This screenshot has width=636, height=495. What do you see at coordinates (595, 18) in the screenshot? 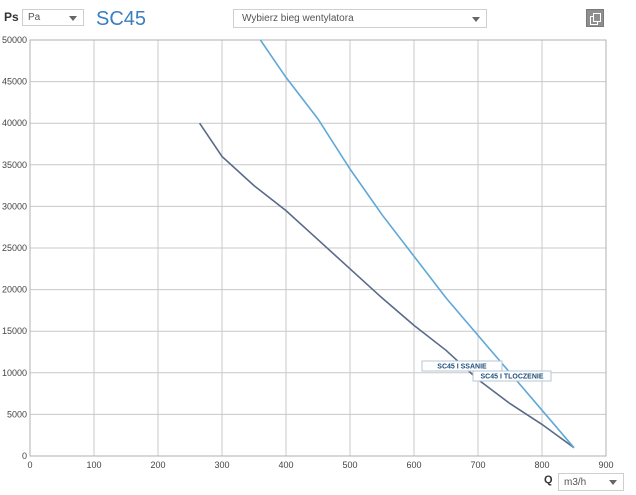
I see `copy-icon` at bounding box center [595, 18].